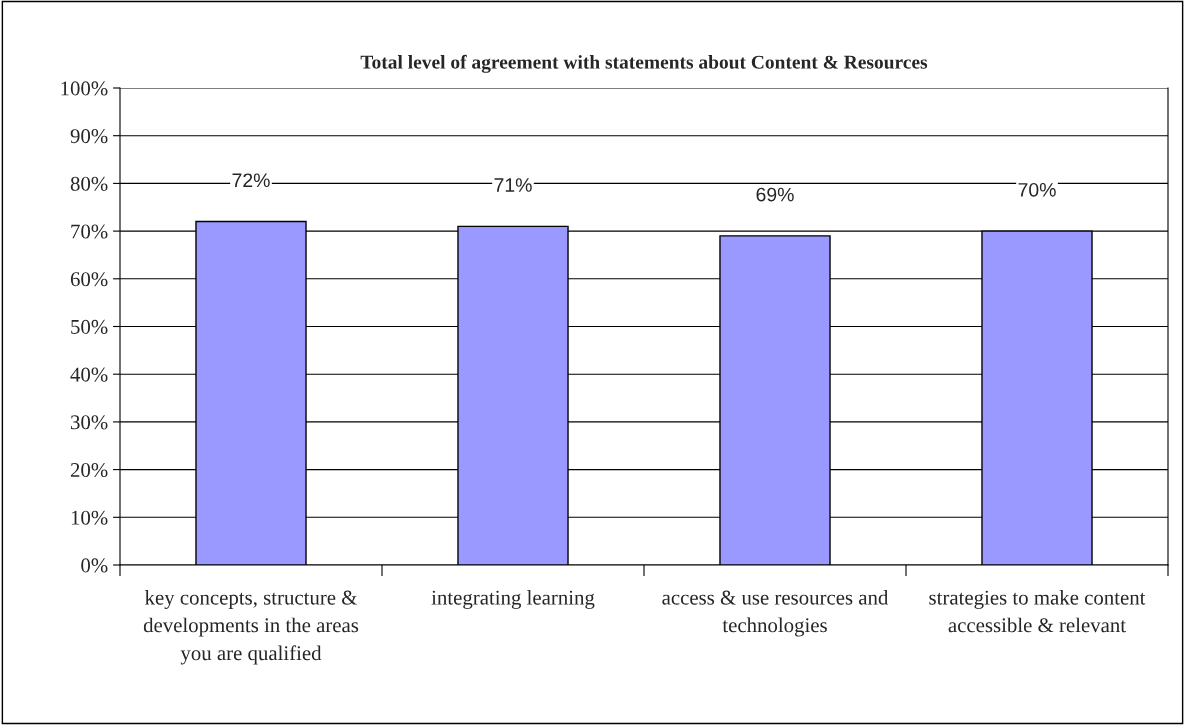  Describe the element at coordinates (513, 185) in the screenshot. I see `data-label: 71%` at that location.